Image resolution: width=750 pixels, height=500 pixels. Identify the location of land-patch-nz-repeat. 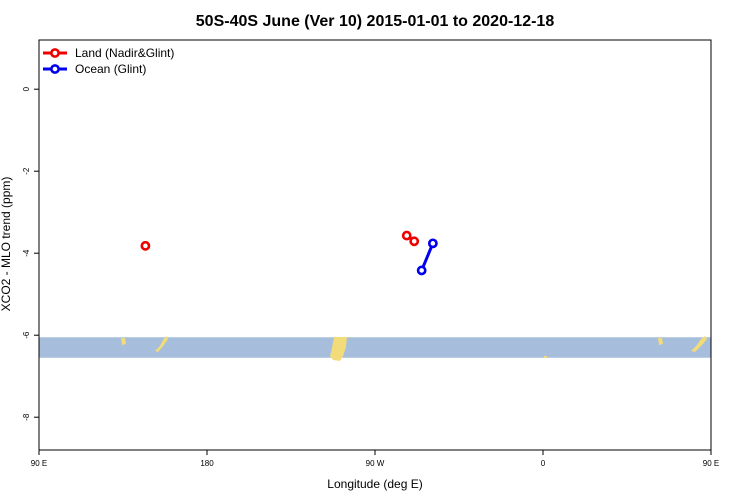
(699, 344).